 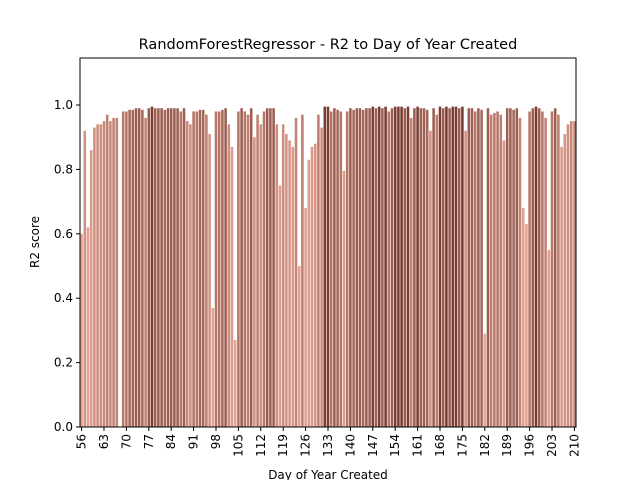 What do you see at coordinates (35, 242) in the screenshot?
I see `y-axis-label: R2 score` at bounding box center [35, 242].